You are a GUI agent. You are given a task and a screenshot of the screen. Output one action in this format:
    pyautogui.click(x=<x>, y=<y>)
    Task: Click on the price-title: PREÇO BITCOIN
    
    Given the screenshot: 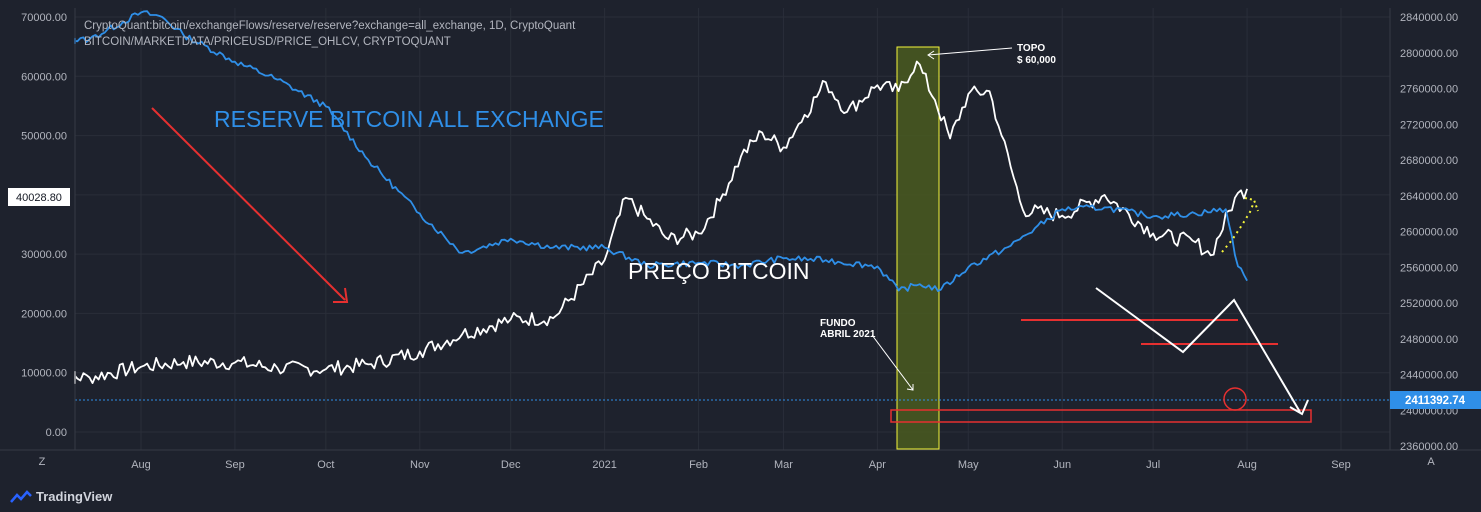 What is the action you would take?
    pyautogui.click(x=718, y=271)
    